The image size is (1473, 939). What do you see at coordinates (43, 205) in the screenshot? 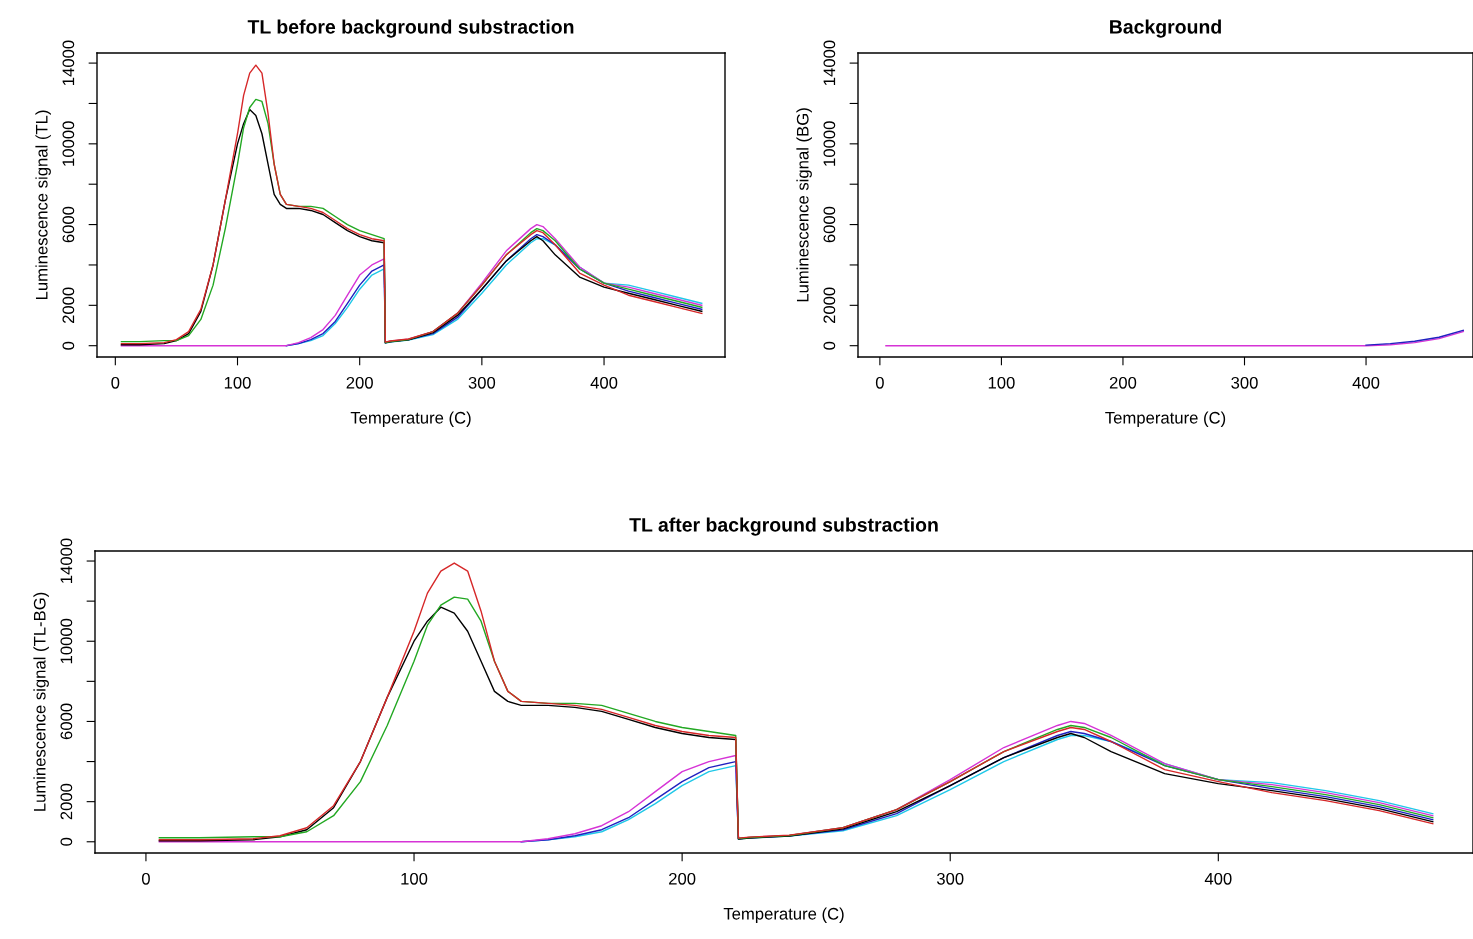
I see `y-axis-title: Luminescence signal (TL)` at bounding box center [43, 205].